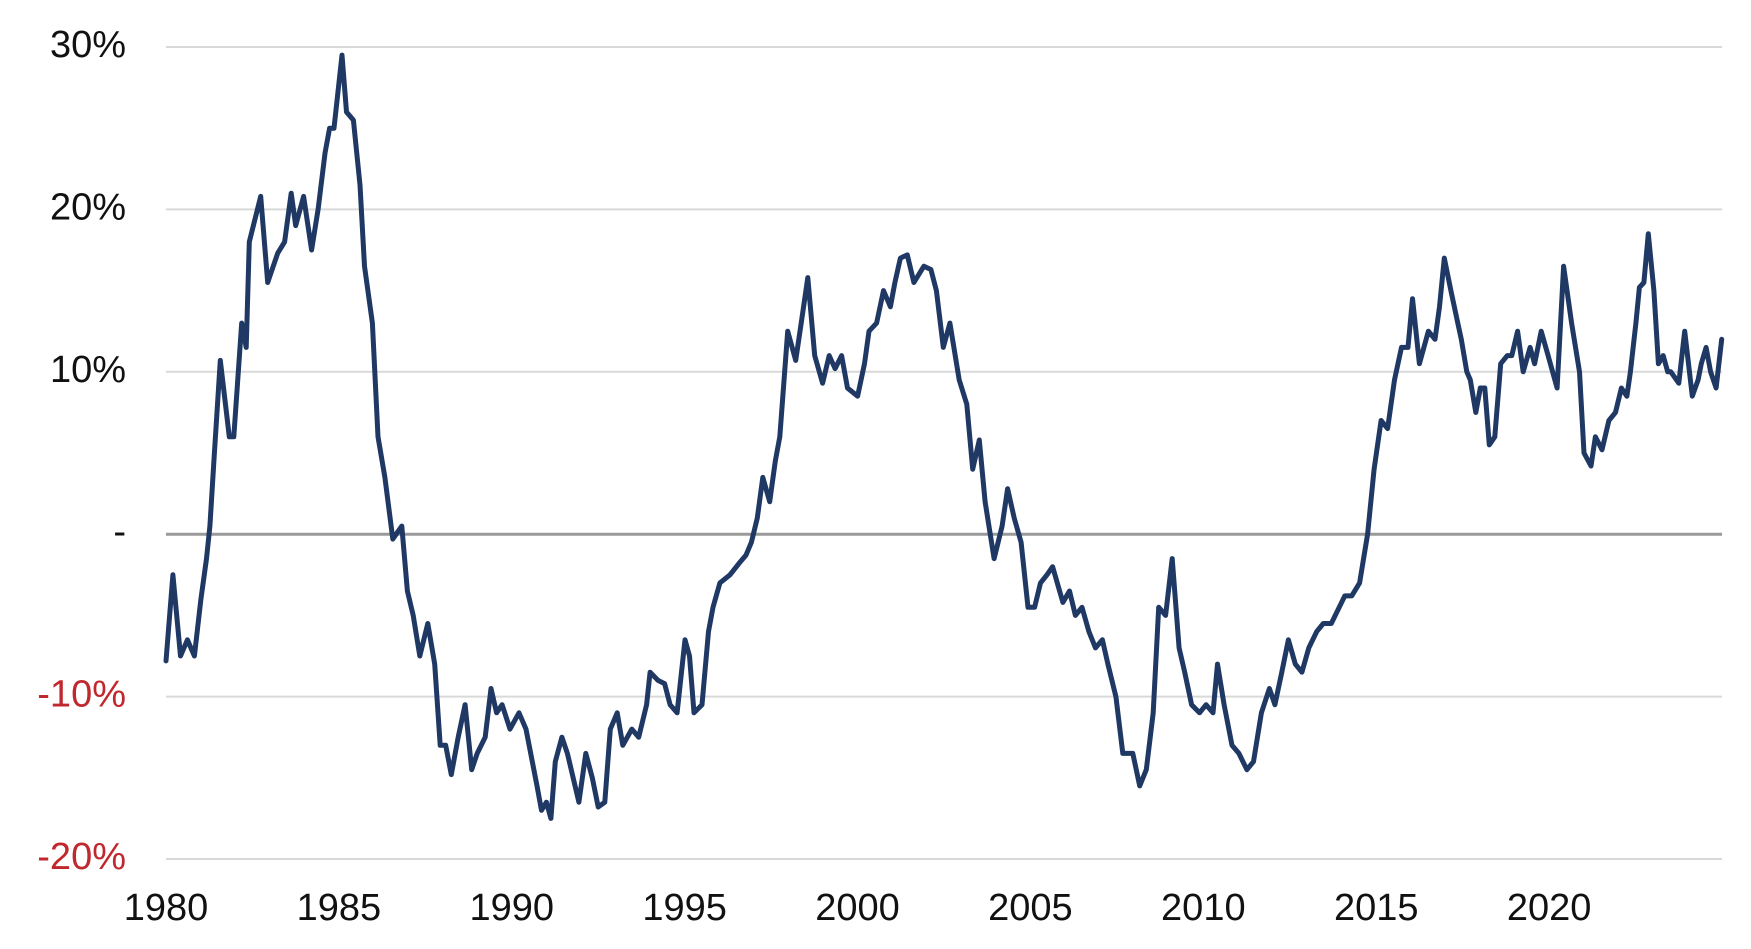 The image size is (1751, 949). What do you see at coordinates (1549, 908) in the screenshot?
I see `x-tick-label: 2020` at bounding box center [1549, 908].